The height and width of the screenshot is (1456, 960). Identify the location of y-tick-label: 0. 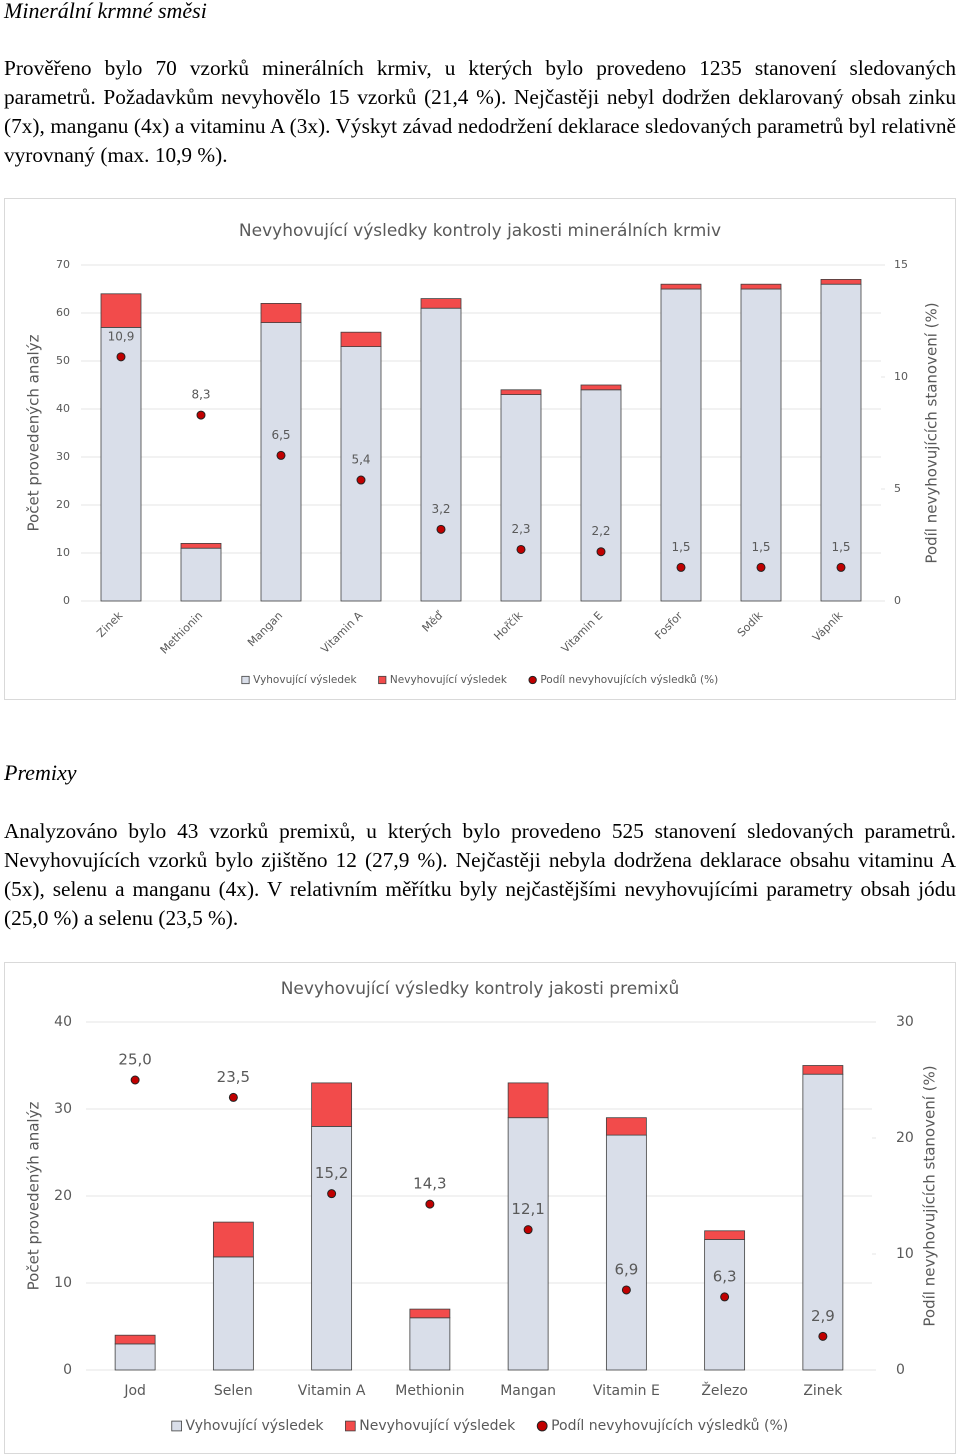
(67, 1370).